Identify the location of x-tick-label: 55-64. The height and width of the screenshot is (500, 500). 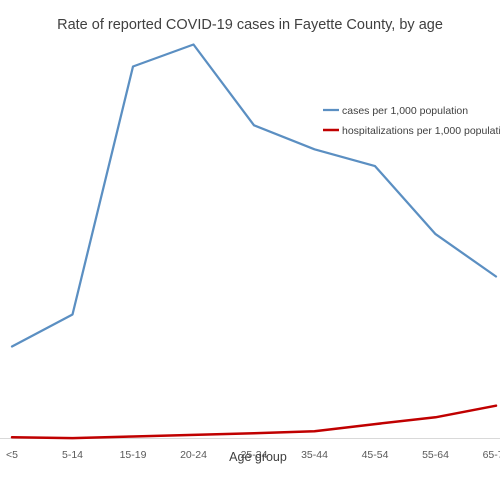
(435, 455).